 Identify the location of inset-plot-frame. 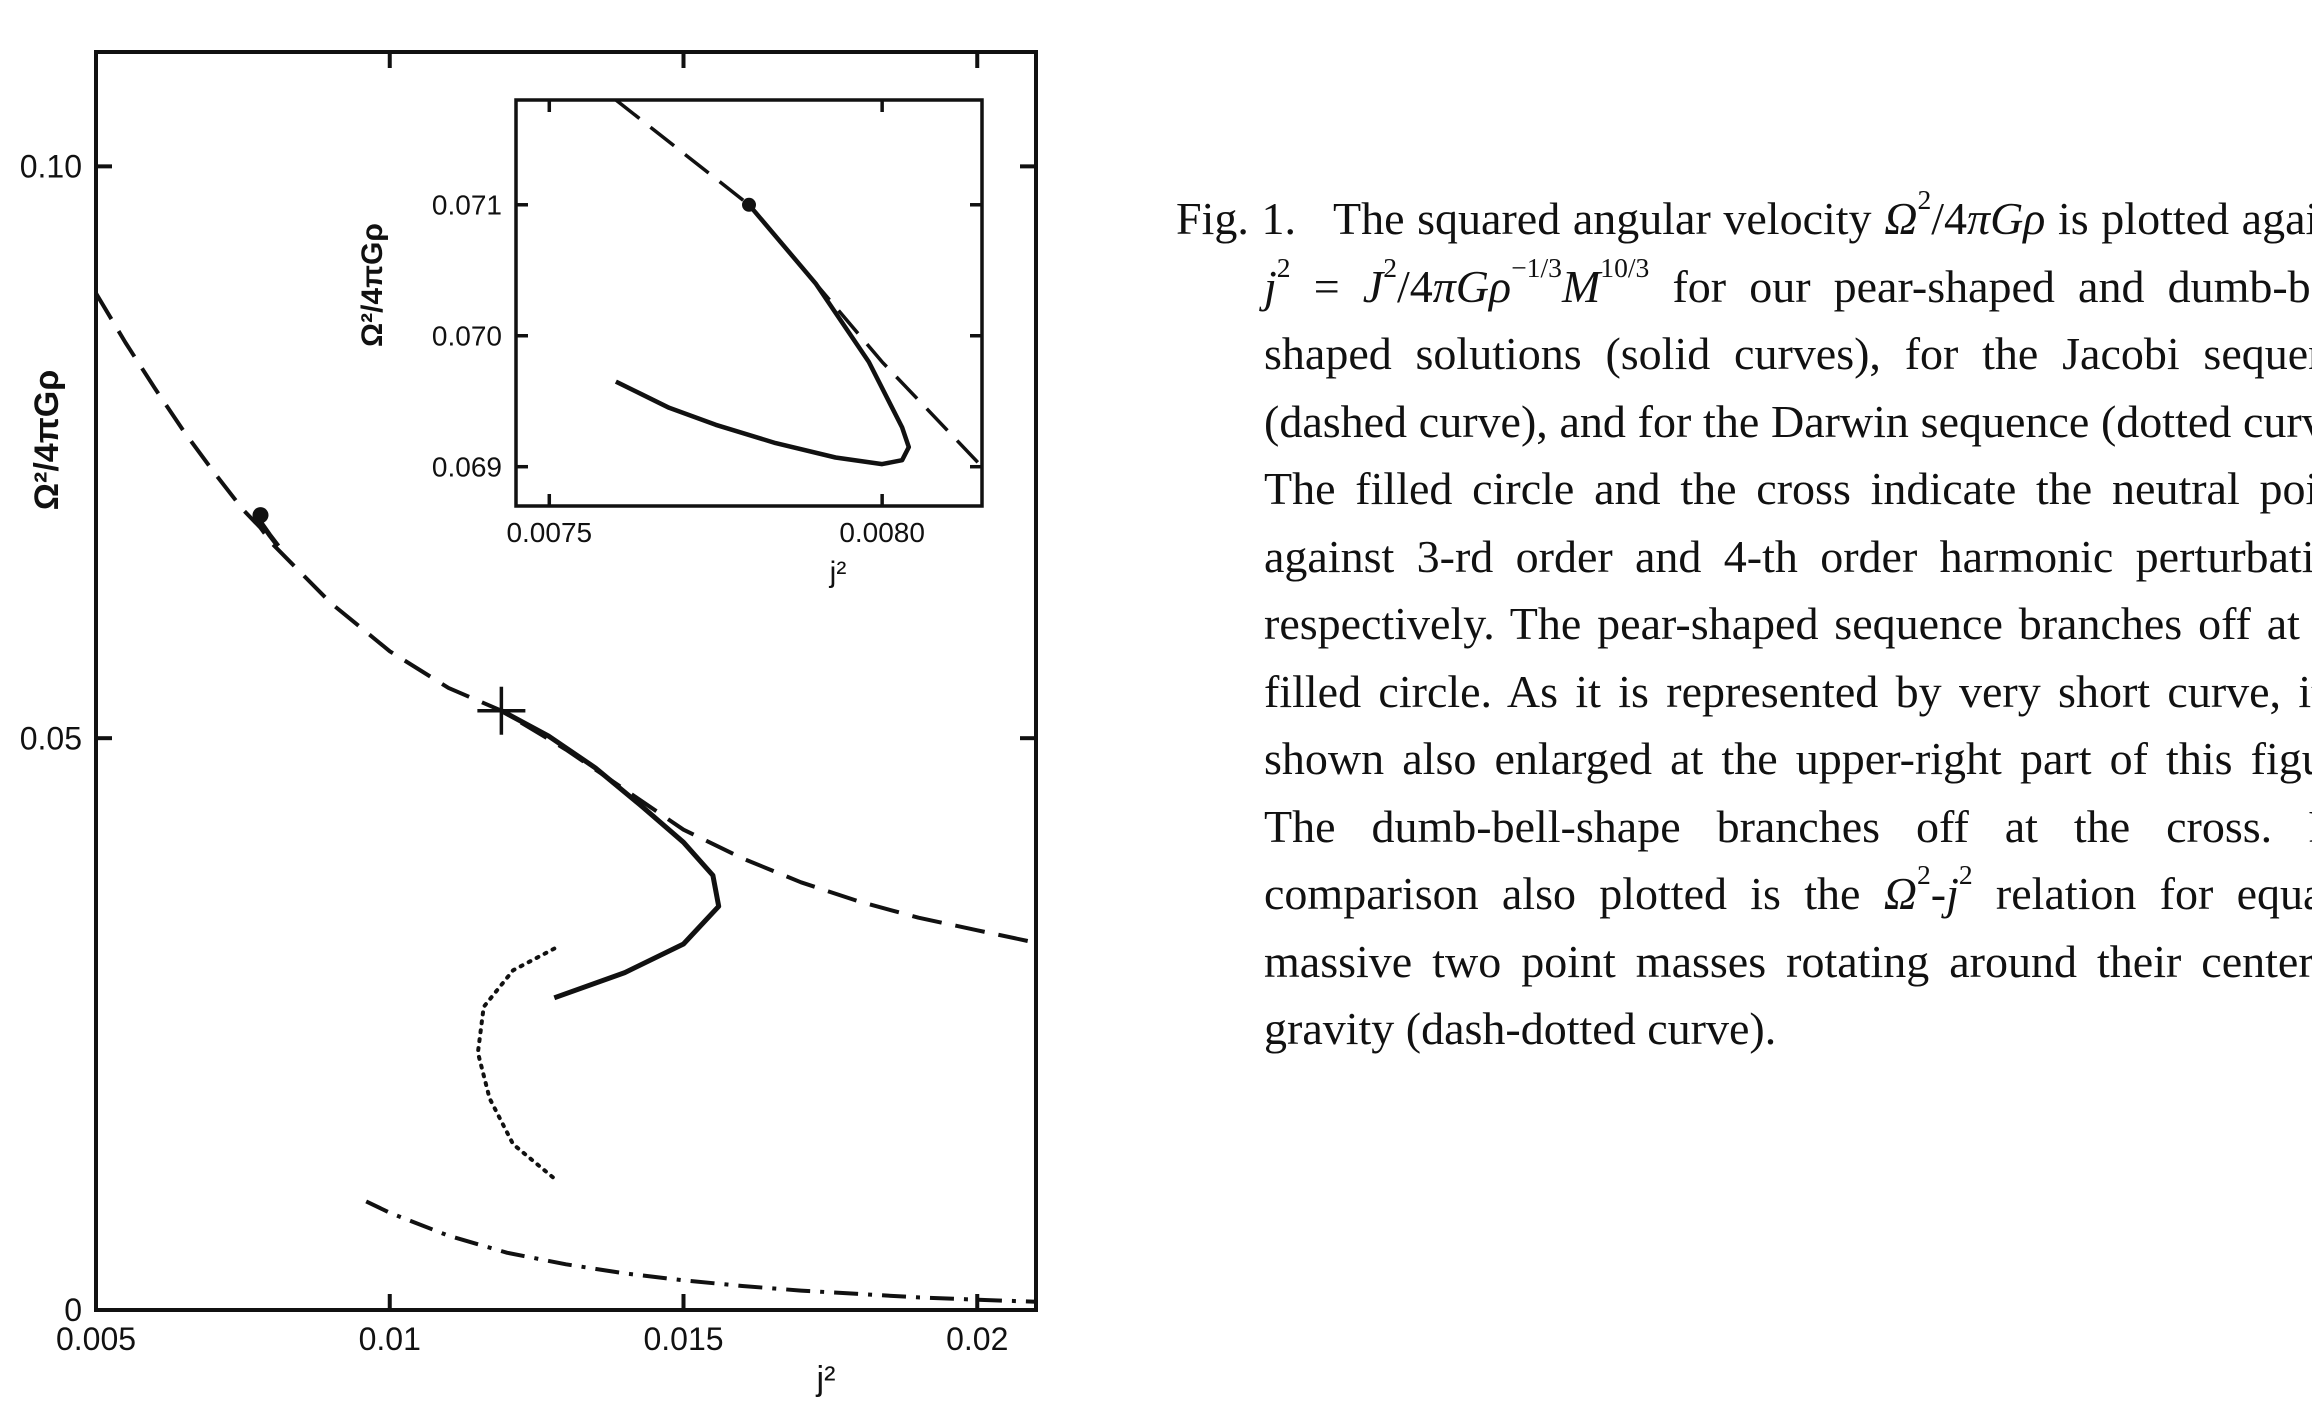
(749, 303).